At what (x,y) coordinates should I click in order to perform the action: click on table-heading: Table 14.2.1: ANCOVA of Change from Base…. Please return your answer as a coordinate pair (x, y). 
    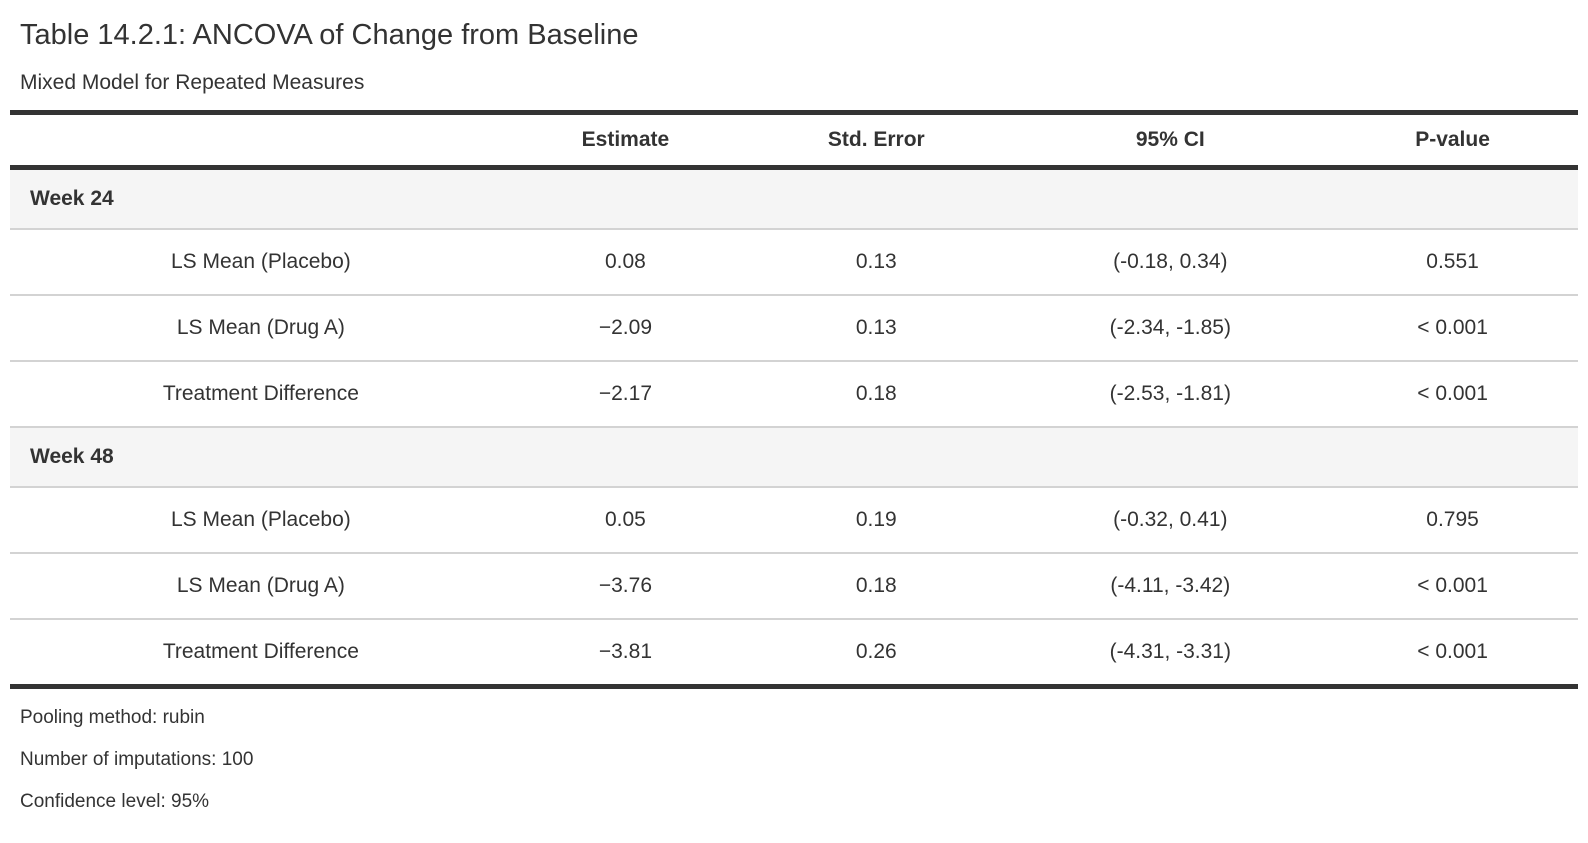
    Looking at the image, I should click on (794, 55).